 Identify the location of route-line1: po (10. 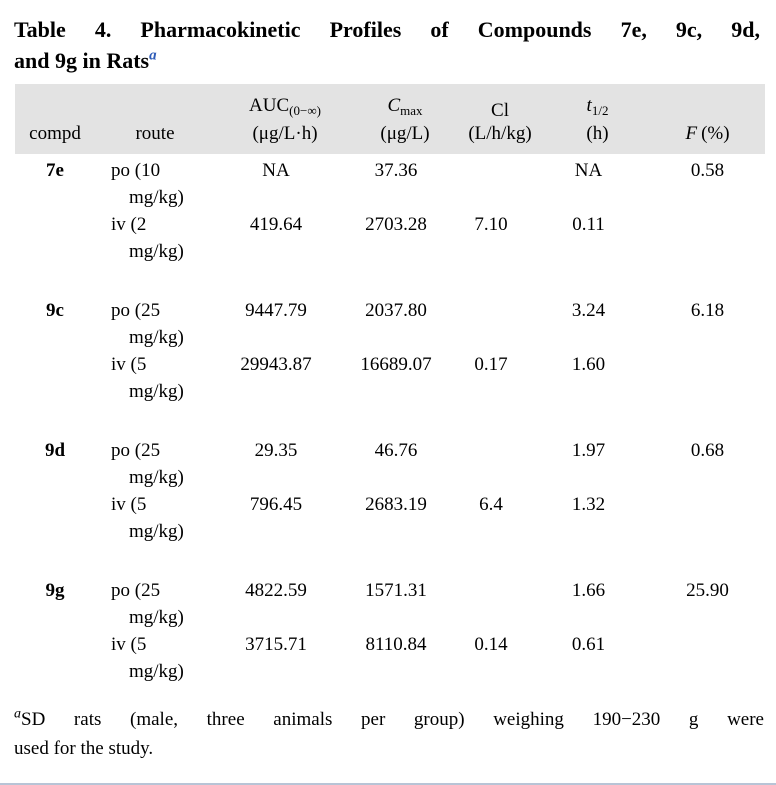
(136, 170).